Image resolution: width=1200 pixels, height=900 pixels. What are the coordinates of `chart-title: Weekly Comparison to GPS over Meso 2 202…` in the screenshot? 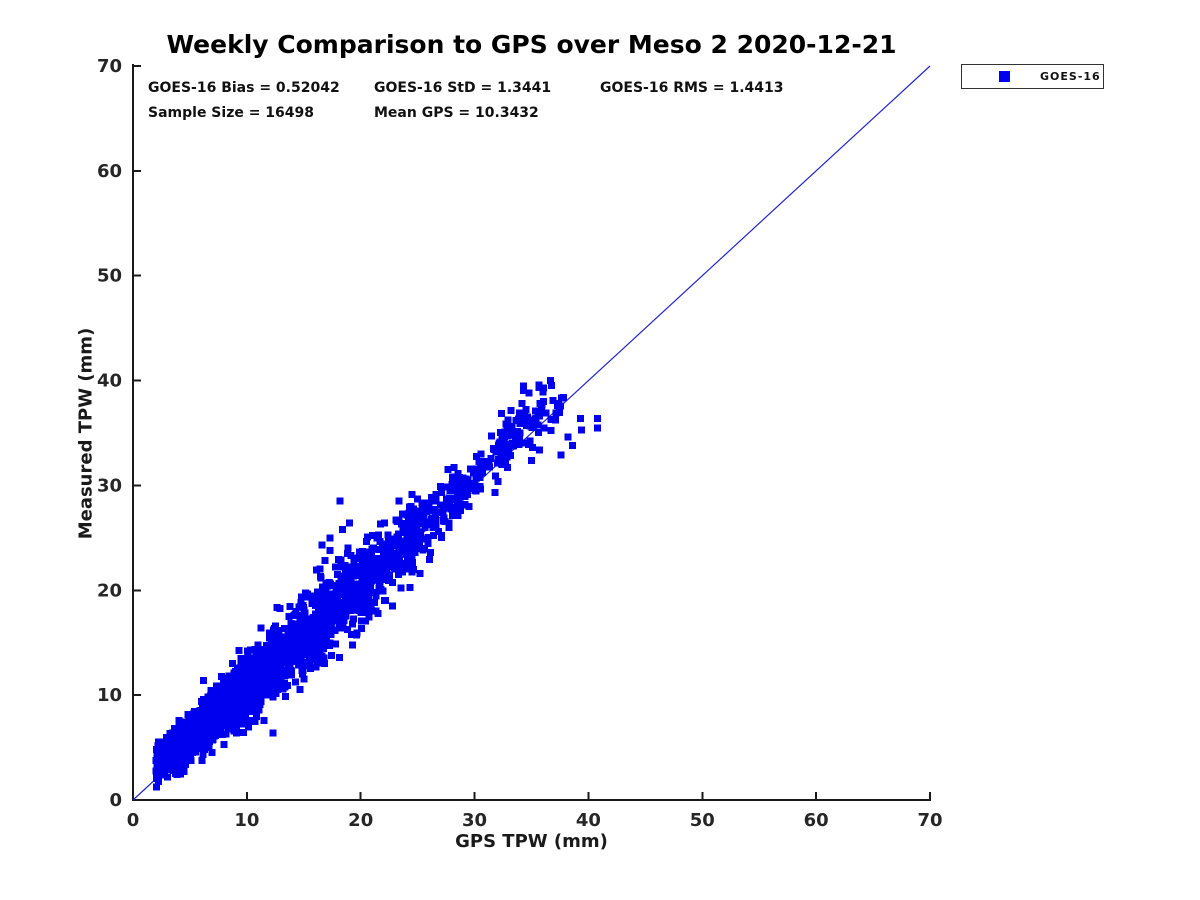 It's located at (531, 44).